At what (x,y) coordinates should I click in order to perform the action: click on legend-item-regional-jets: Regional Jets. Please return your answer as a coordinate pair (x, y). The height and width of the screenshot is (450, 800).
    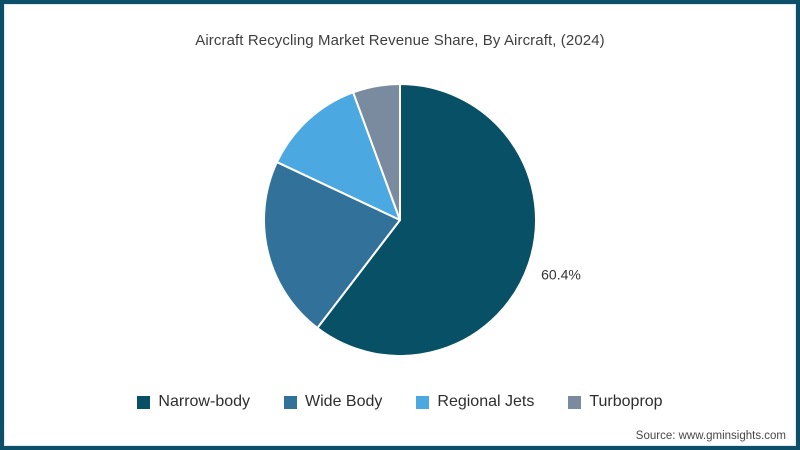
    Looking at the image, I should click on (475, 402).